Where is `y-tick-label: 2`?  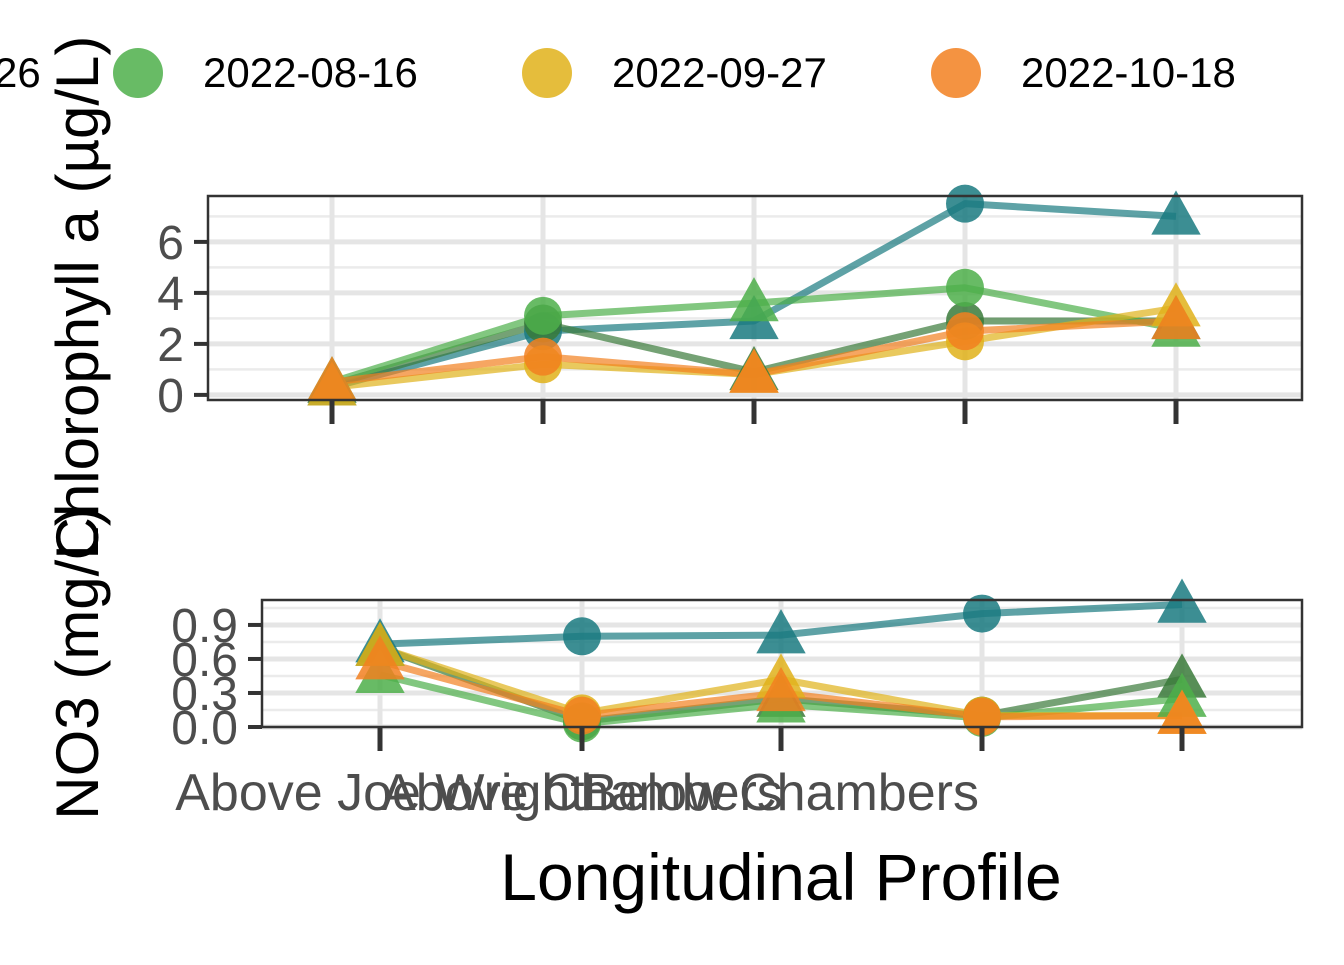
y-tick-label: 2 is located at coordinates (170, 345).